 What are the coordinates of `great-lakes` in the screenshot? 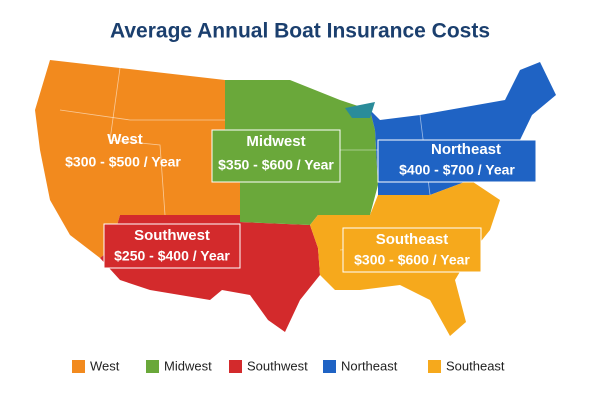 It's located at (360, 110).